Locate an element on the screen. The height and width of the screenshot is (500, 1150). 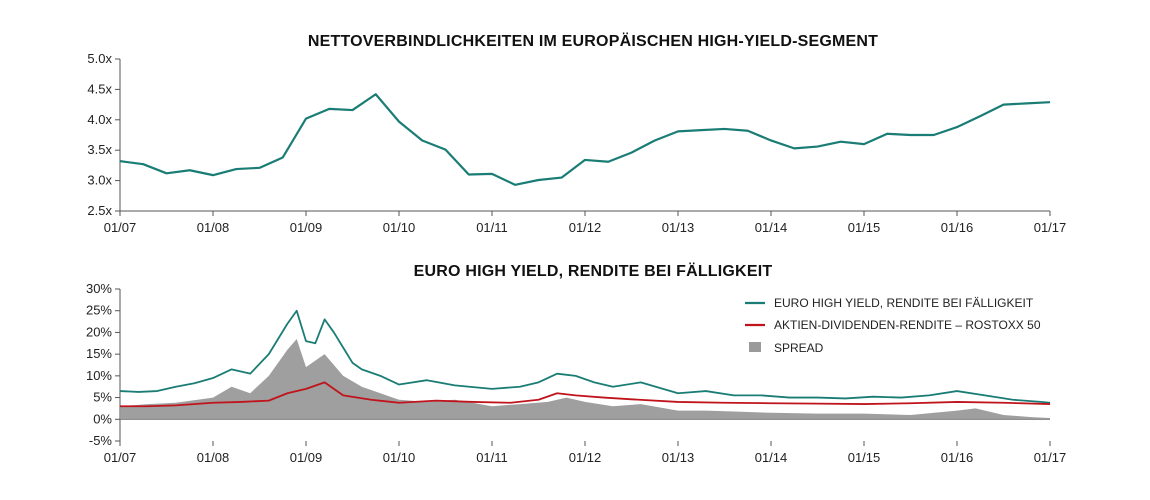
chart2-x-tick-label: 01/13 is located at coordinates (678, 457).